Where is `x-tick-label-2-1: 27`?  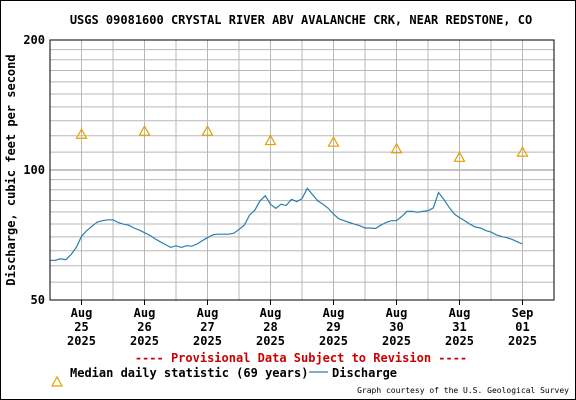
x-tick-label-2-1: 27 is located at coordinates (207, 327).